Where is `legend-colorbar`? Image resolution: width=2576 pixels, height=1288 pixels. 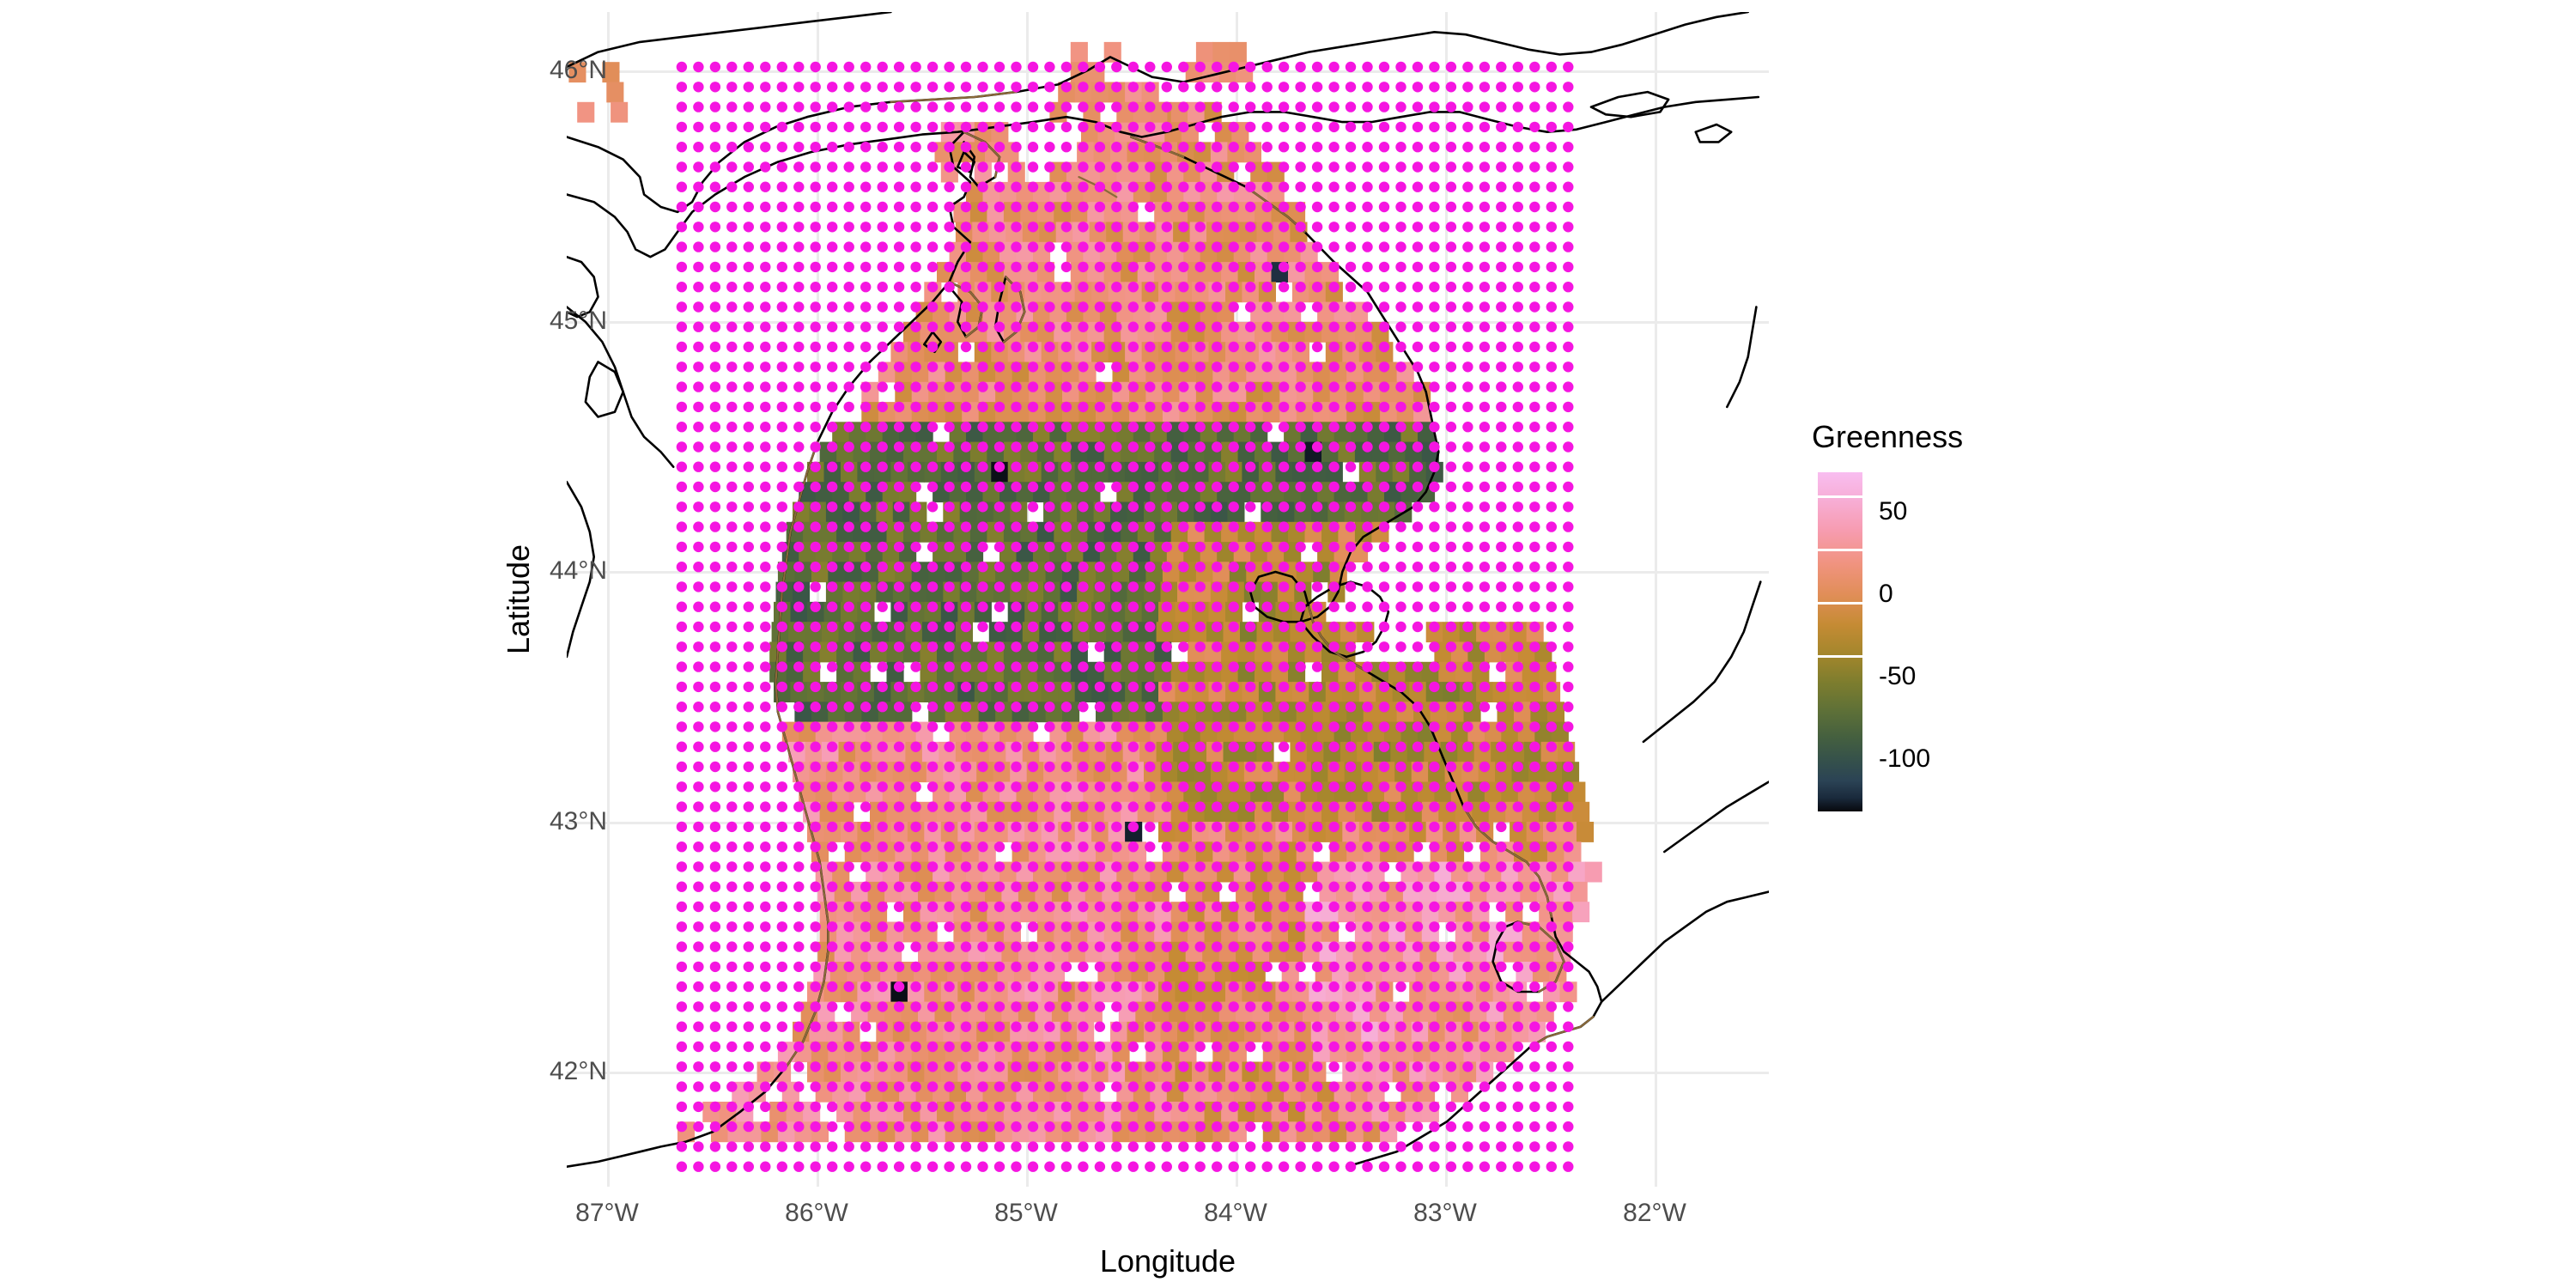
legend-colorbar is located at coordinates (1840, 641).